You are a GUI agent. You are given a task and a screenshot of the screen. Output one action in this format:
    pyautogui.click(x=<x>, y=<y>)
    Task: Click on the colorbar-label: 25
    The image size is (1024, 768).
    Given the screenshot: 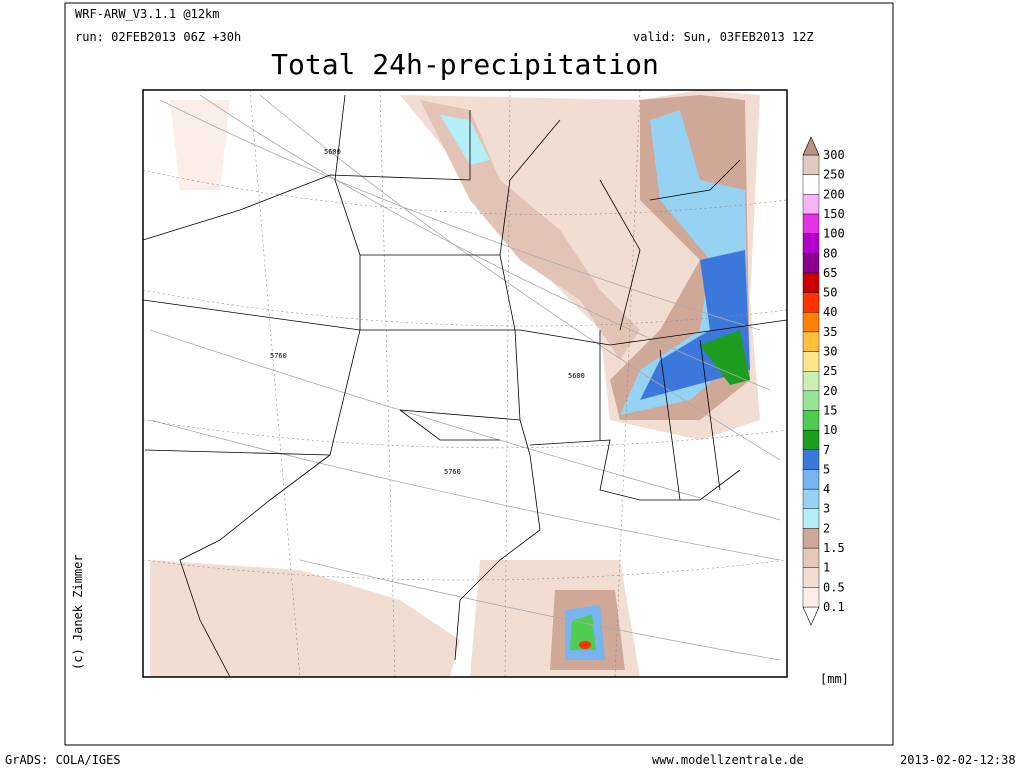 What is the action you would take?
    pyautogui.click(x=830, y=371)
    